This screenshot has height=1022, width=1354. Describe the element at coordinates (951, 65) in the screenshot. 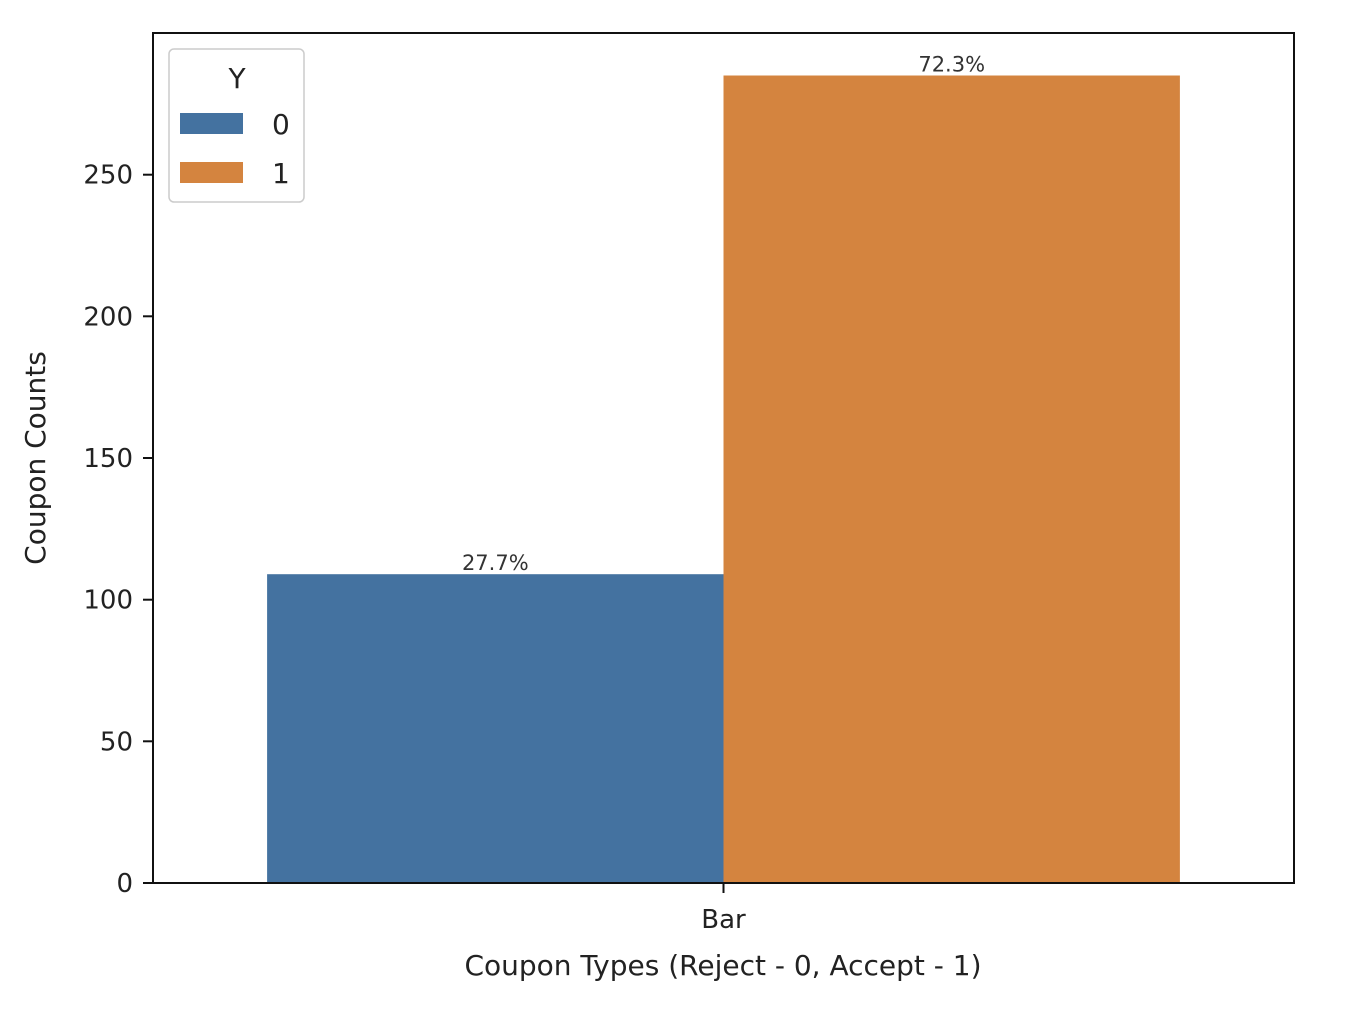

I see `data-label-series-1: 72.3%` at that location.